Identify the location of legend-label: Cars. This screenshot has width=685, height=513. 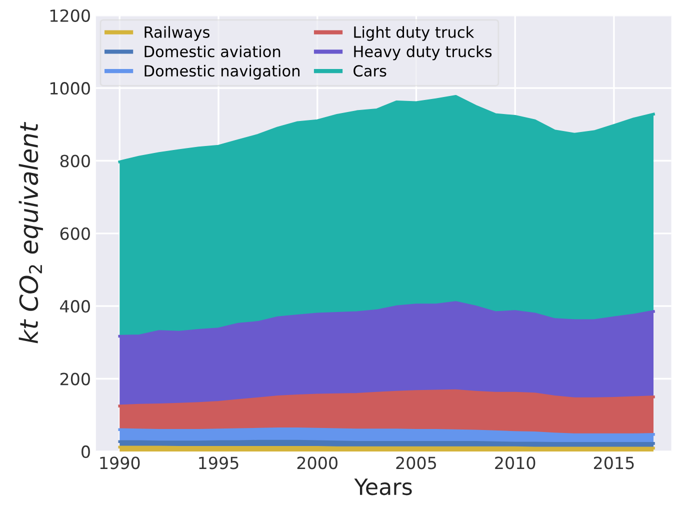
(370, 71).